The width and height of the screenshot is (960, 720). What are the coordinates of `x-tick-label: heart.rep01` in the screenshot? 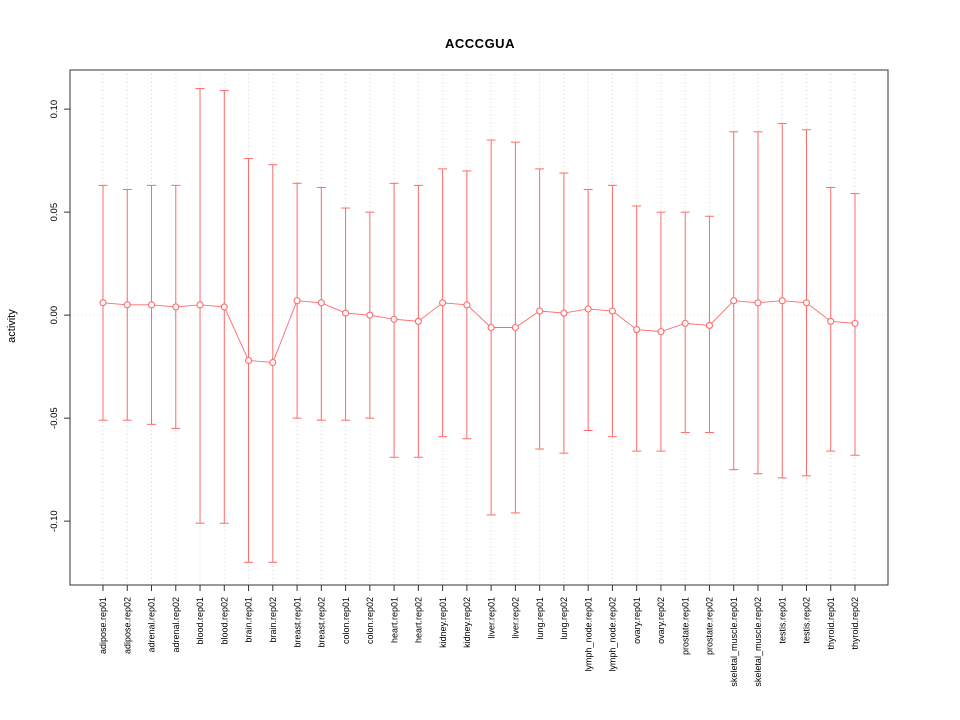 It's located at (394, 620).